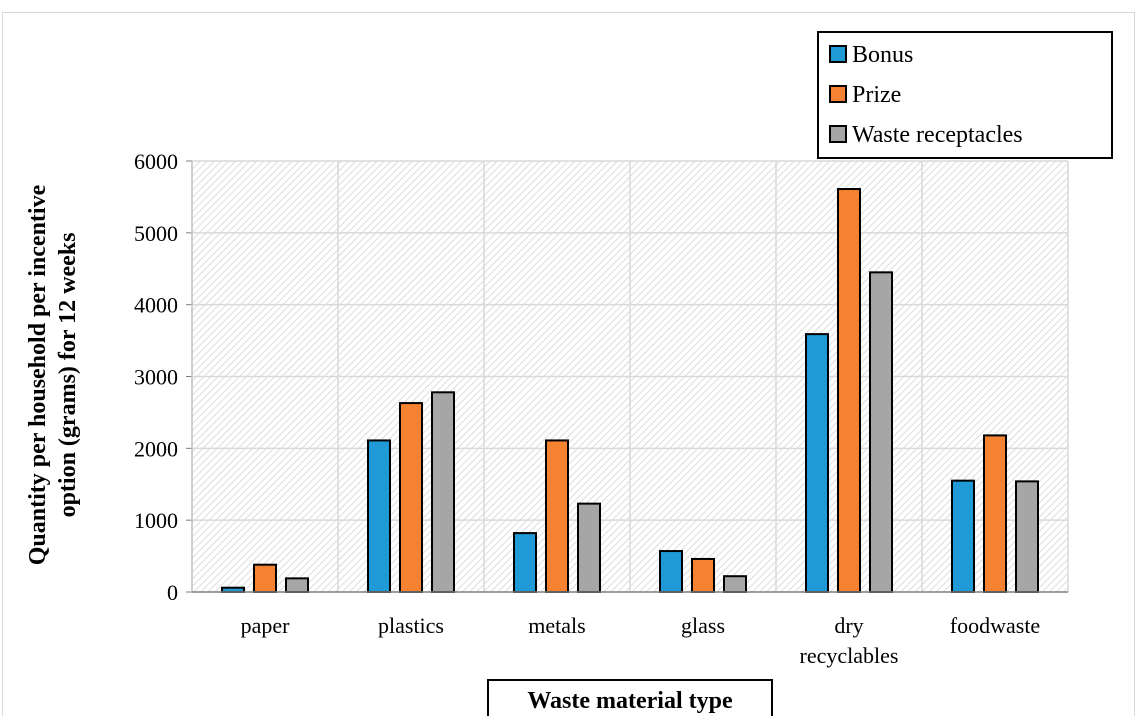 The width and height of the screenshot is (1139, 716). Describe the element at coordinates (556, 625) in the screenshot. I see `x-tick-label: metals` at that location.